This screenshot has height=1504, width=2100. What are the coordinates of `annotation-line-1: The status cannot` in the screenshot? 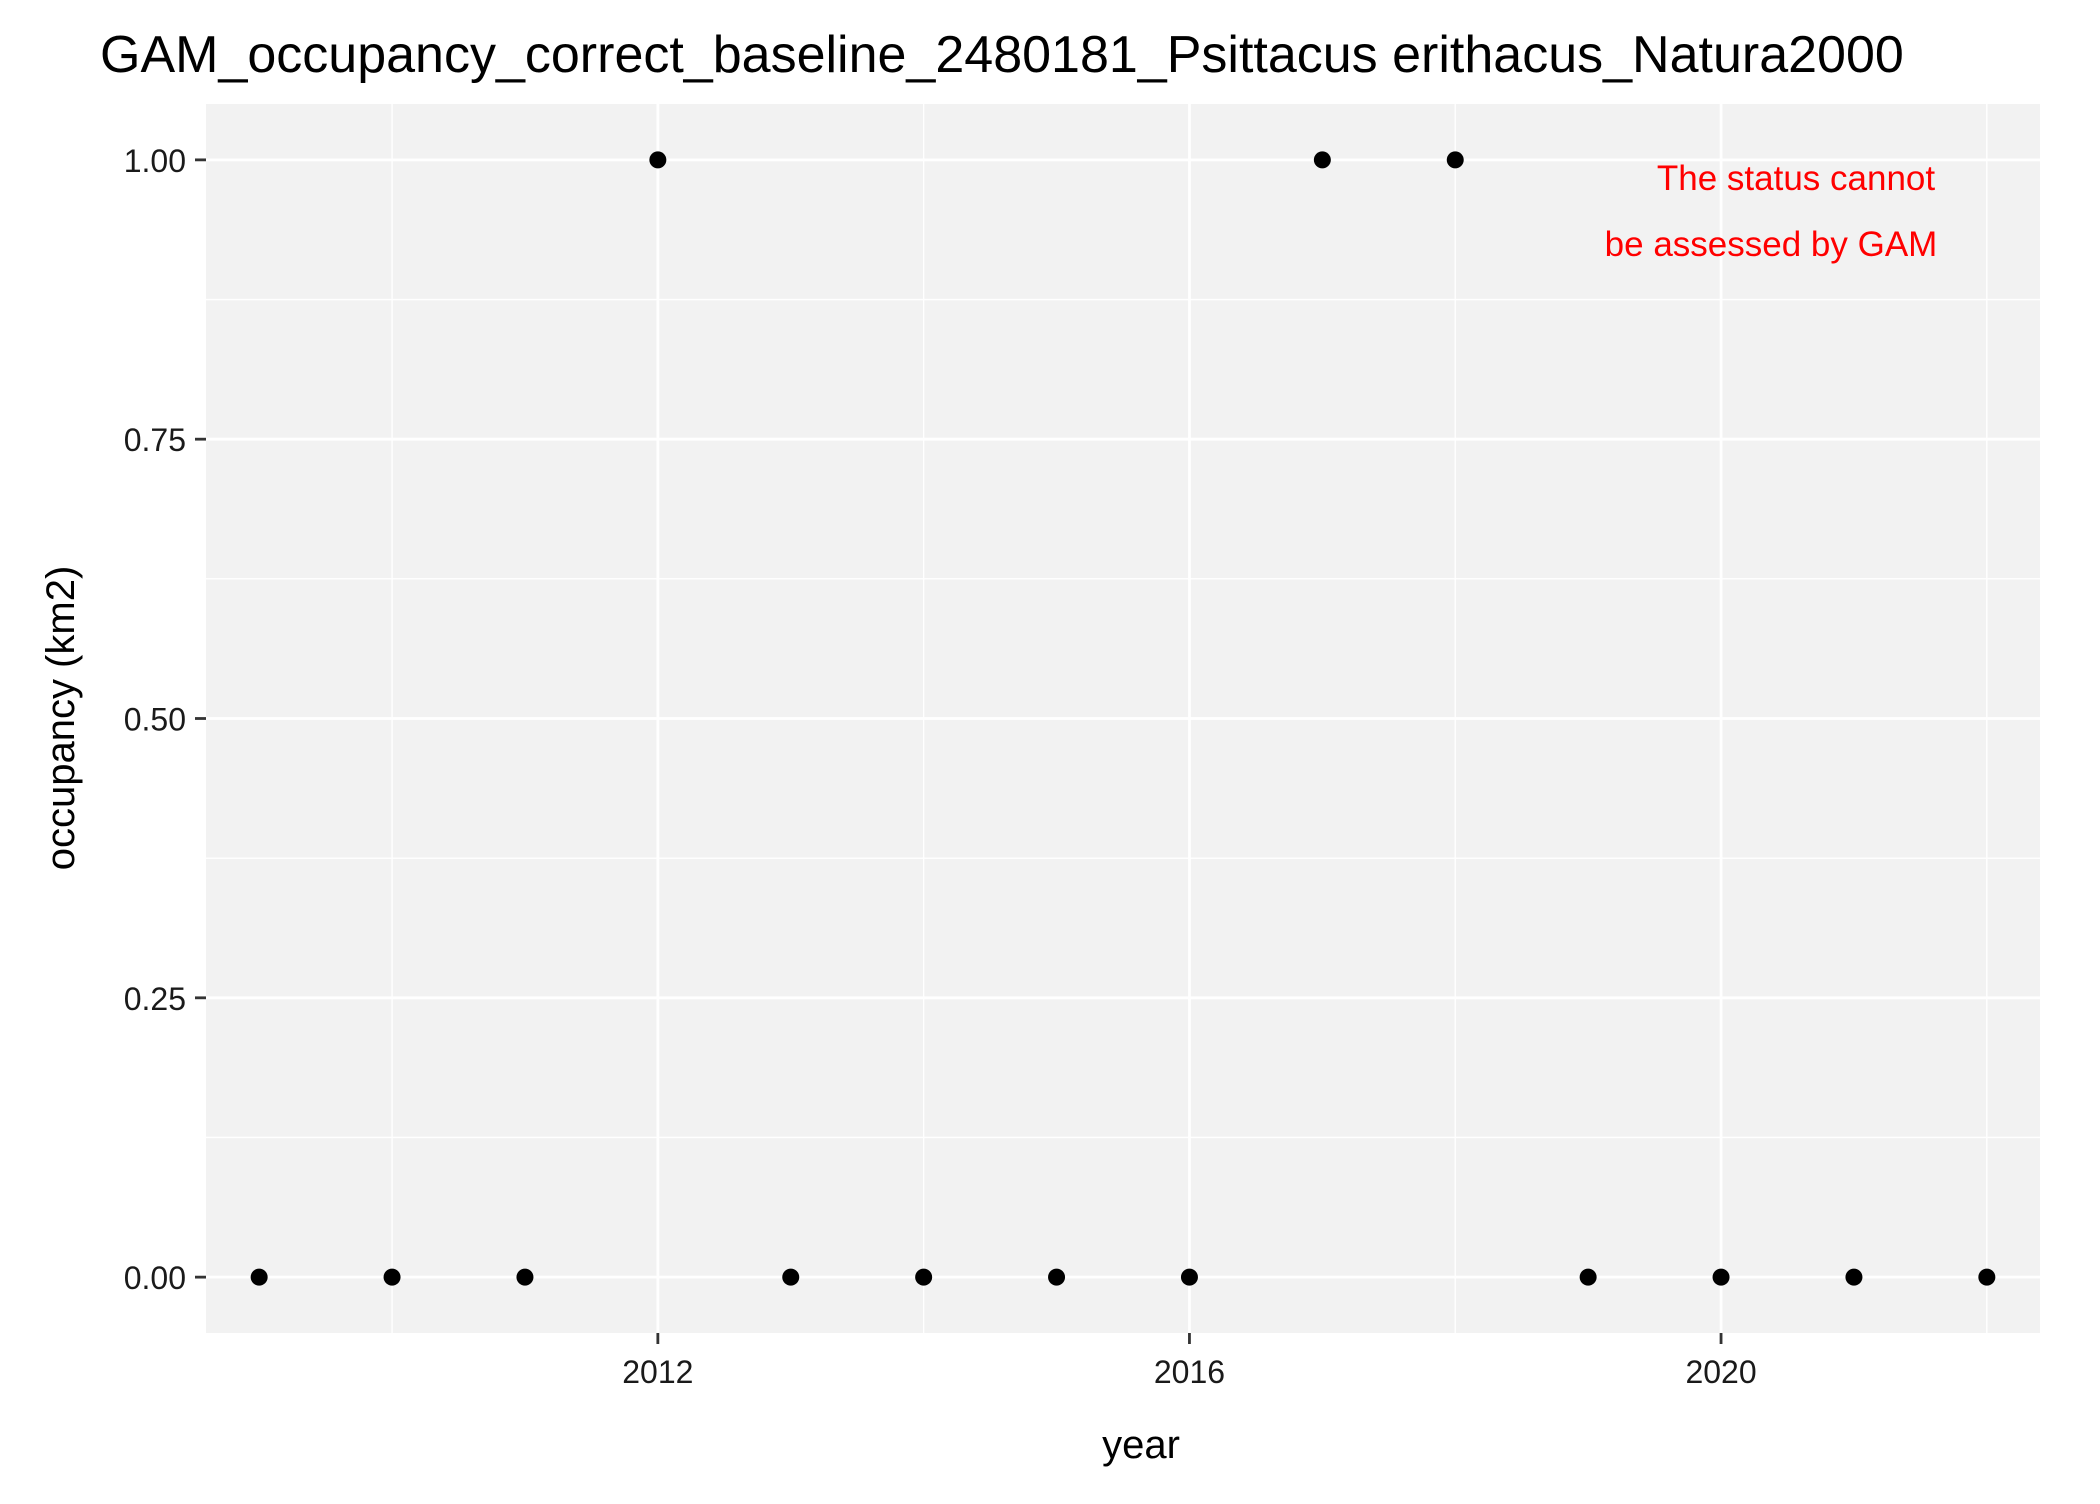 It's located at (1796, 178).